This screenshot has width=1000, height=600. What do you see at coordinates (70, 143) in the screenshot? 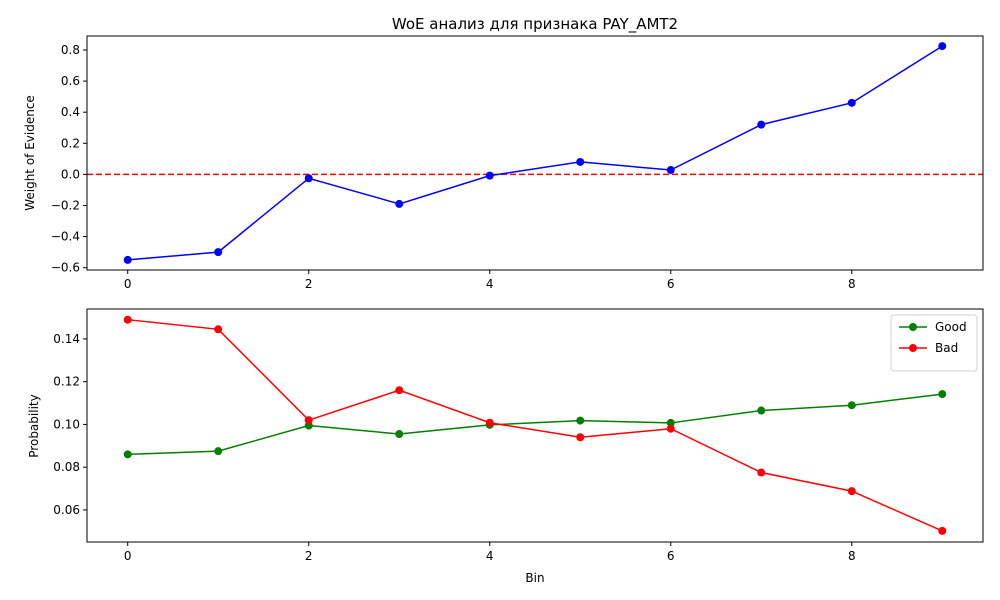
I see `y-tick-label: 0.2` at bounding box center [70, 143].